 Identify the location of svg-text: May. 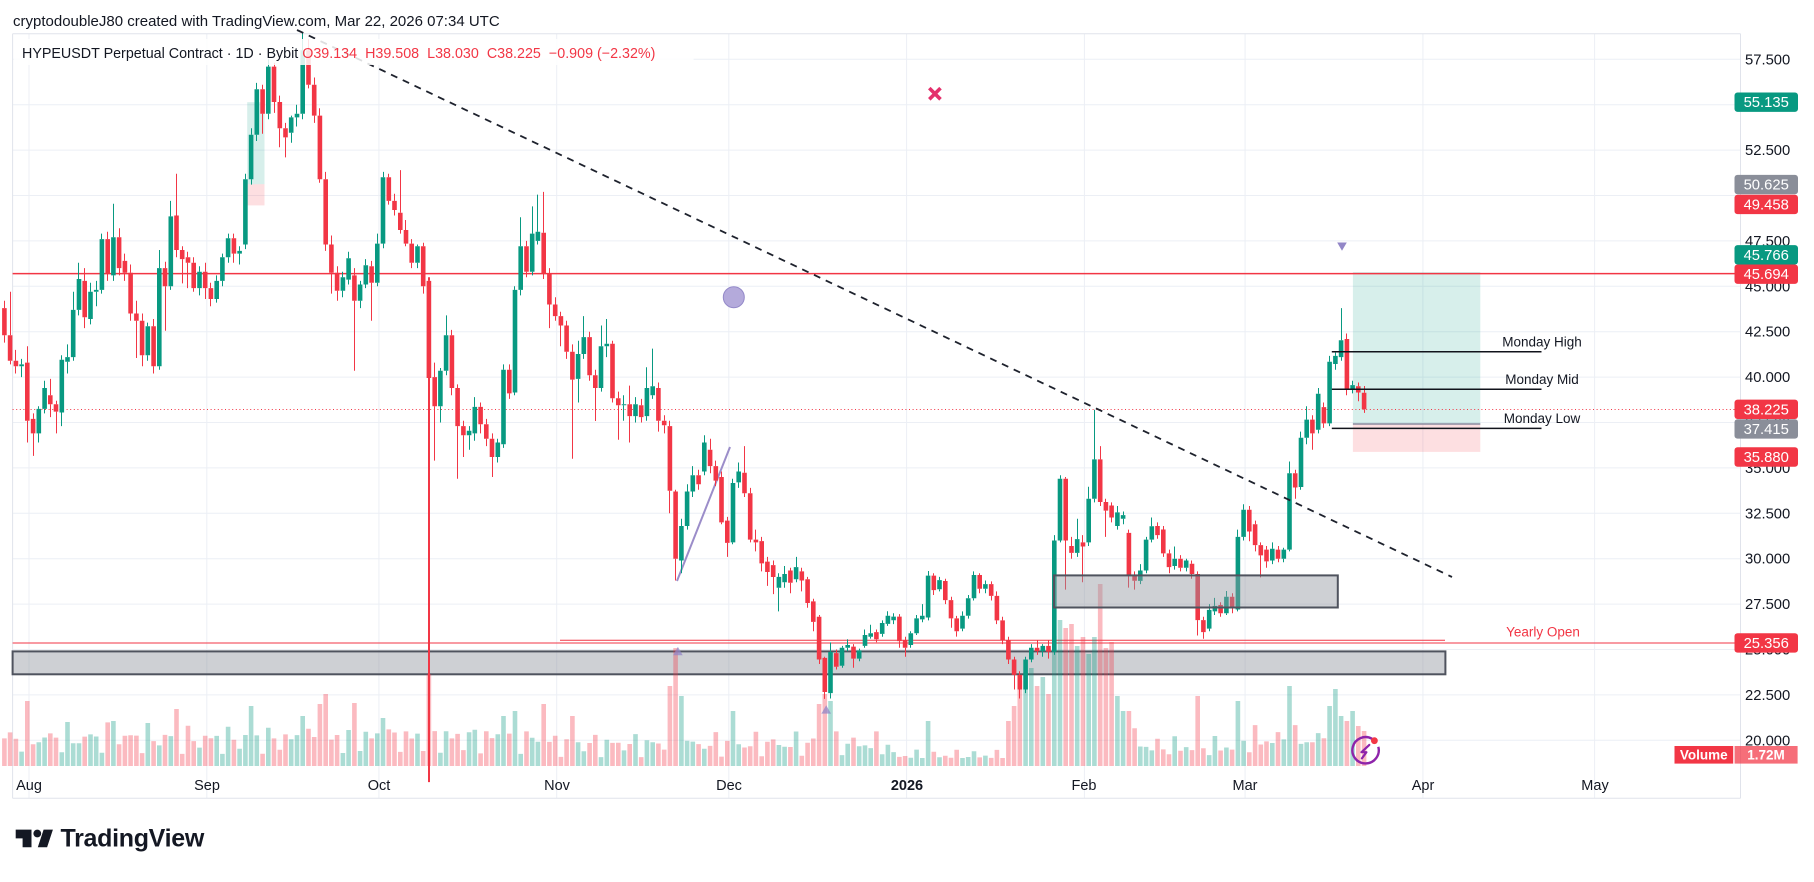
(1595, 786).